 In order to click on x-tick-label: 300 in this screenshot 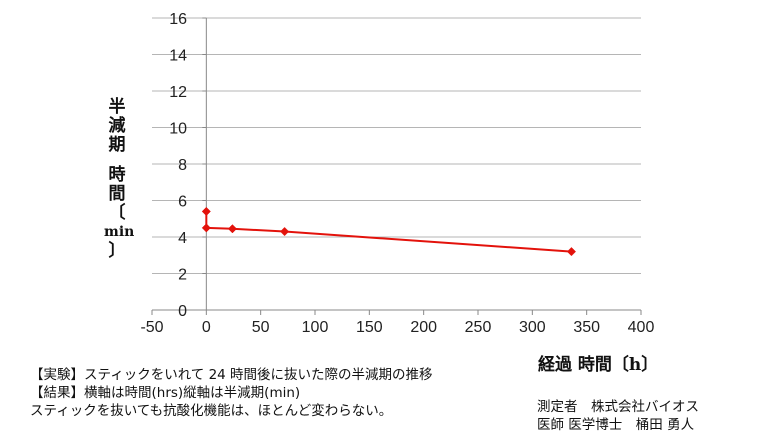, I will do `click(532, 327)`.